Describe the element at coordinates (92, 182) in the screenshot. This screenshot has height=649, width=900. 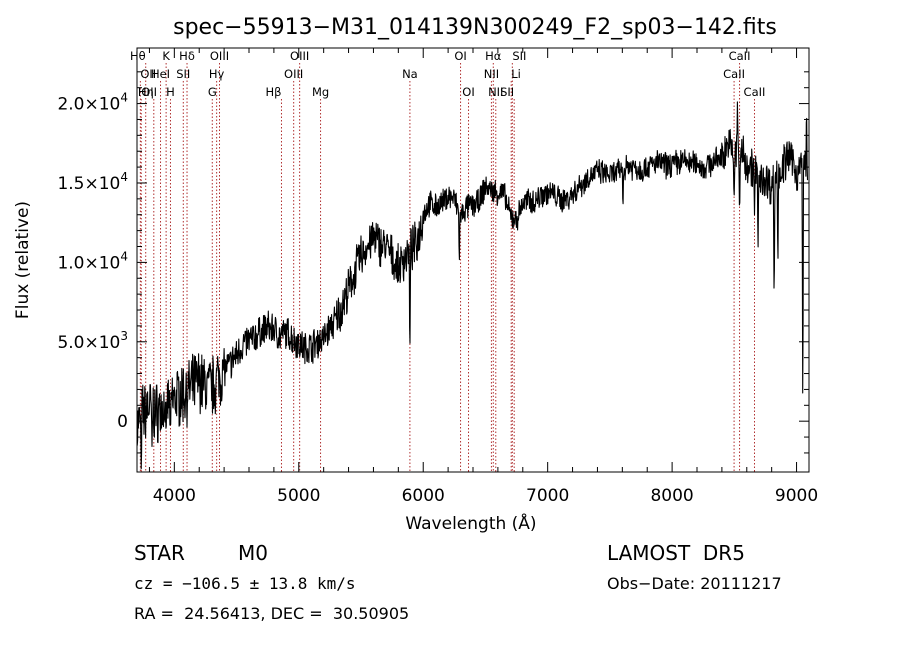
I see `y-tick-label: 1.5×10⁴` at that location.